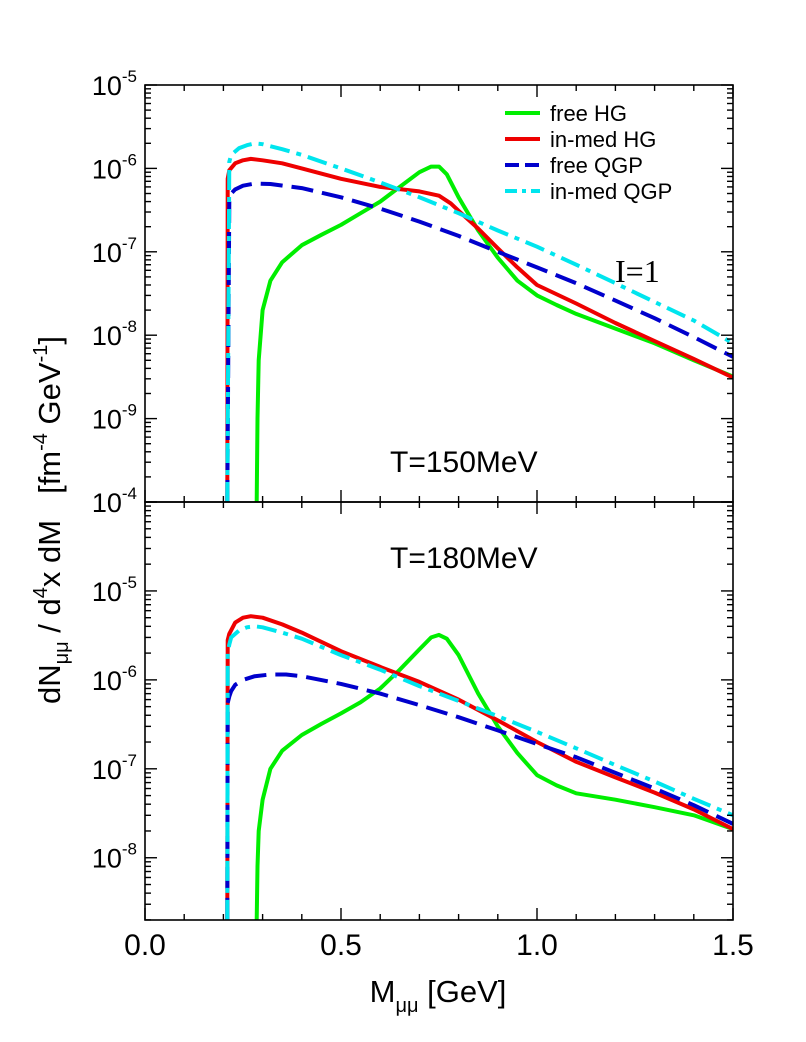 The height and width of the screenshot is (1042, 806). Describe the element at coordinates (129, 410) in the screenshot. I see `y-tick-label-exp: -9` at that location.